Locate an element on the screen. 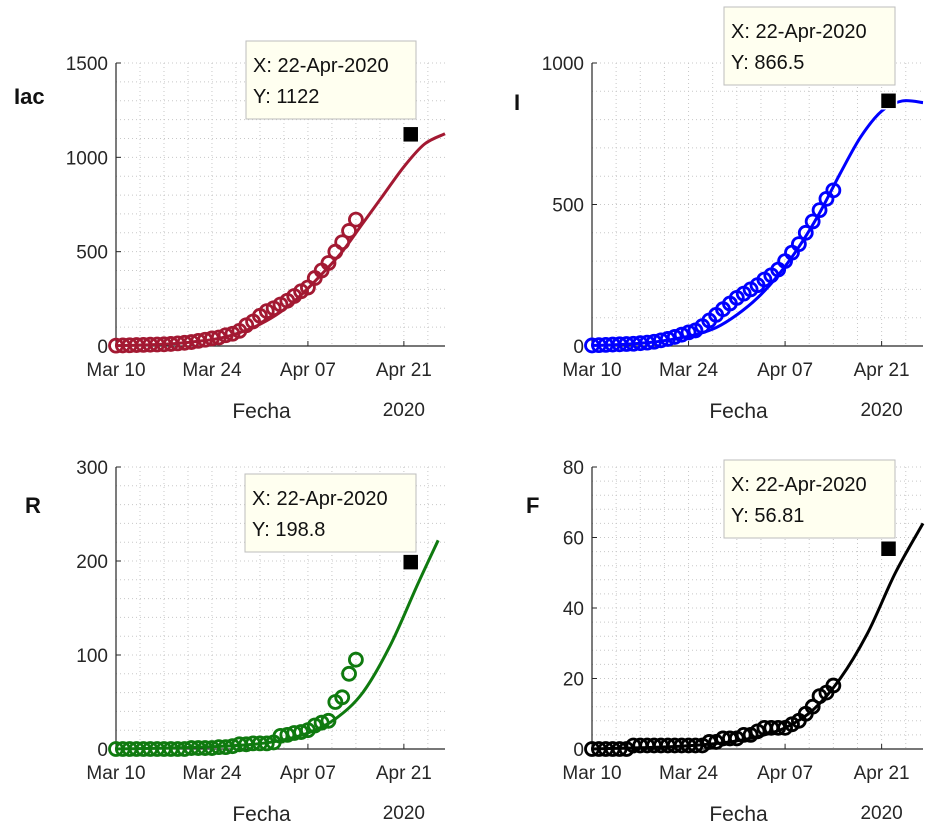  datatip: X: 22-Apr-2020 Y: 198.8 is located at coordinates (330, 513).